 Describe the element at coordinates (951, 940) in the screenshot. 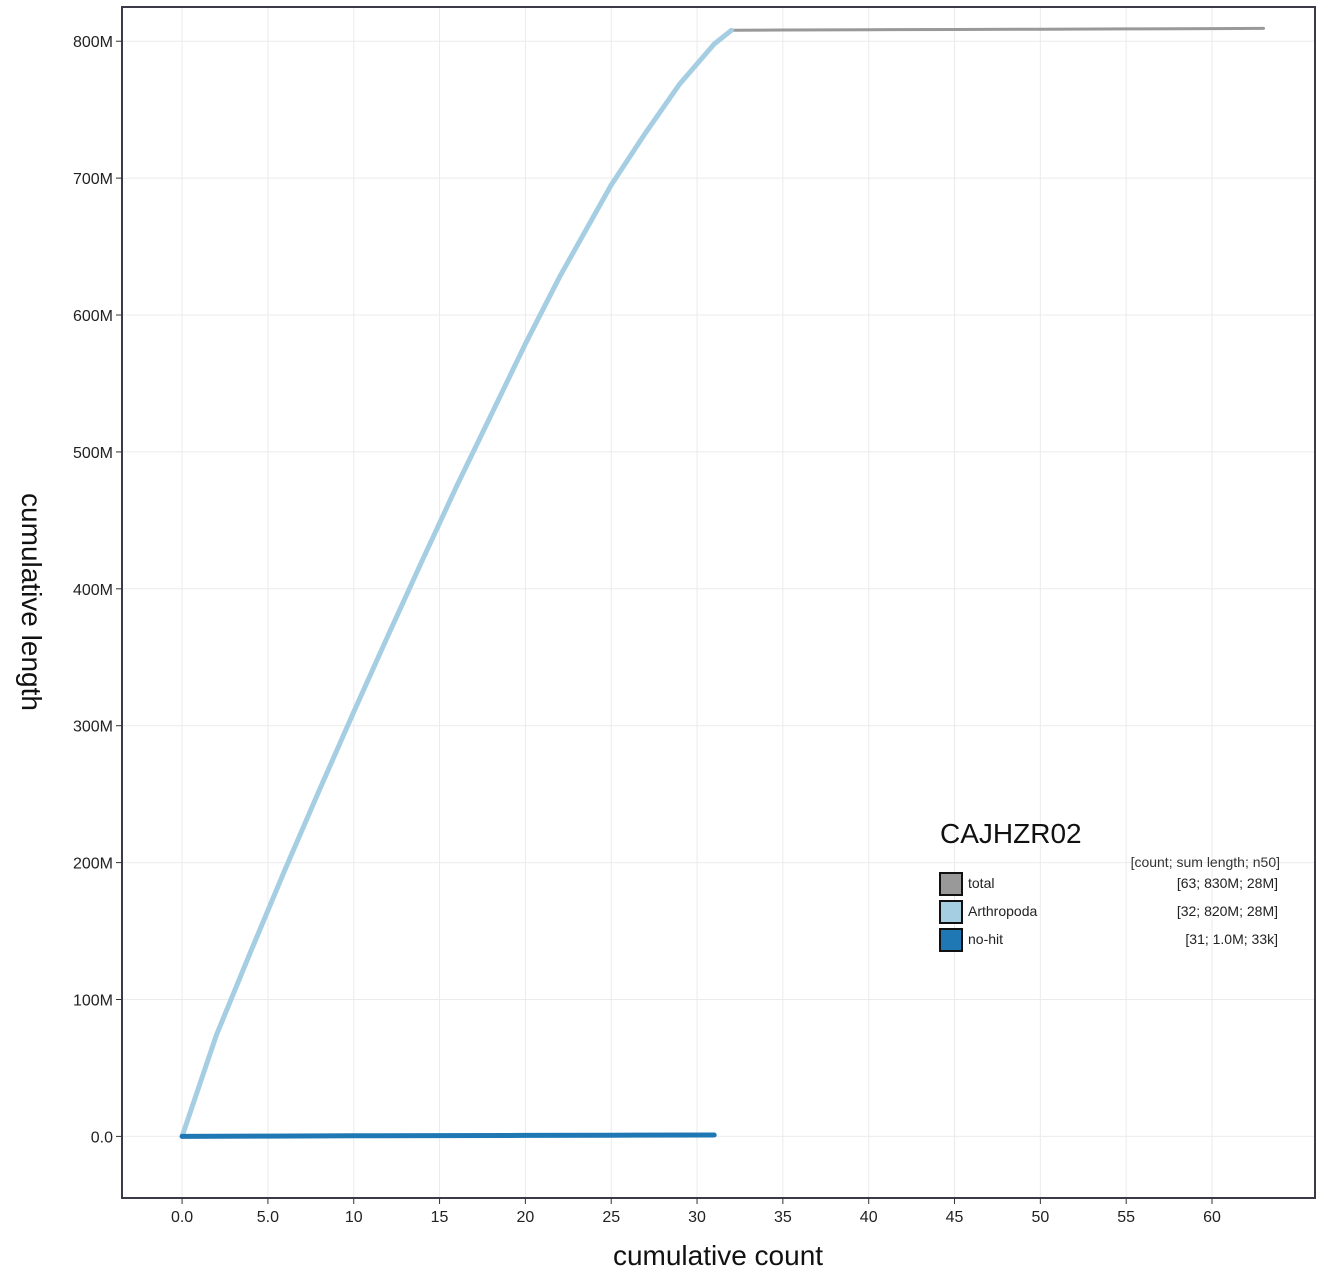

I see `legend-swatch-no-hit` at that location.